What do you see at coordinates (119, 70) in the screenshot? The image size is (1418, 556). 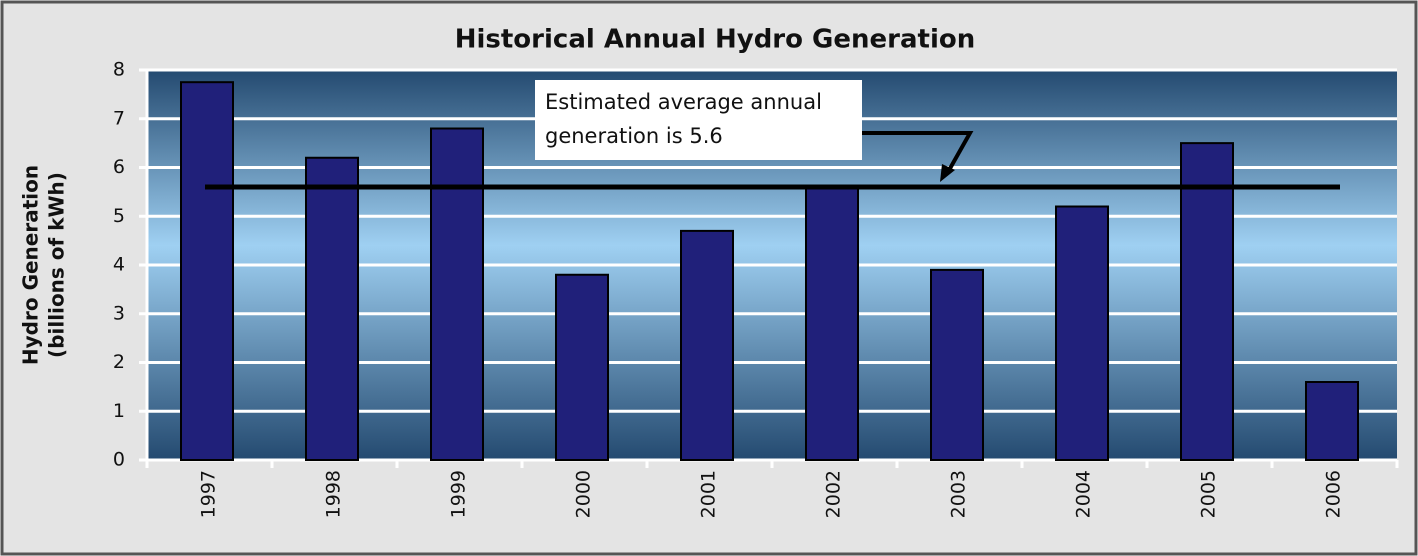 I see `y-tick-label: 8` at bounding box center [119, 70].